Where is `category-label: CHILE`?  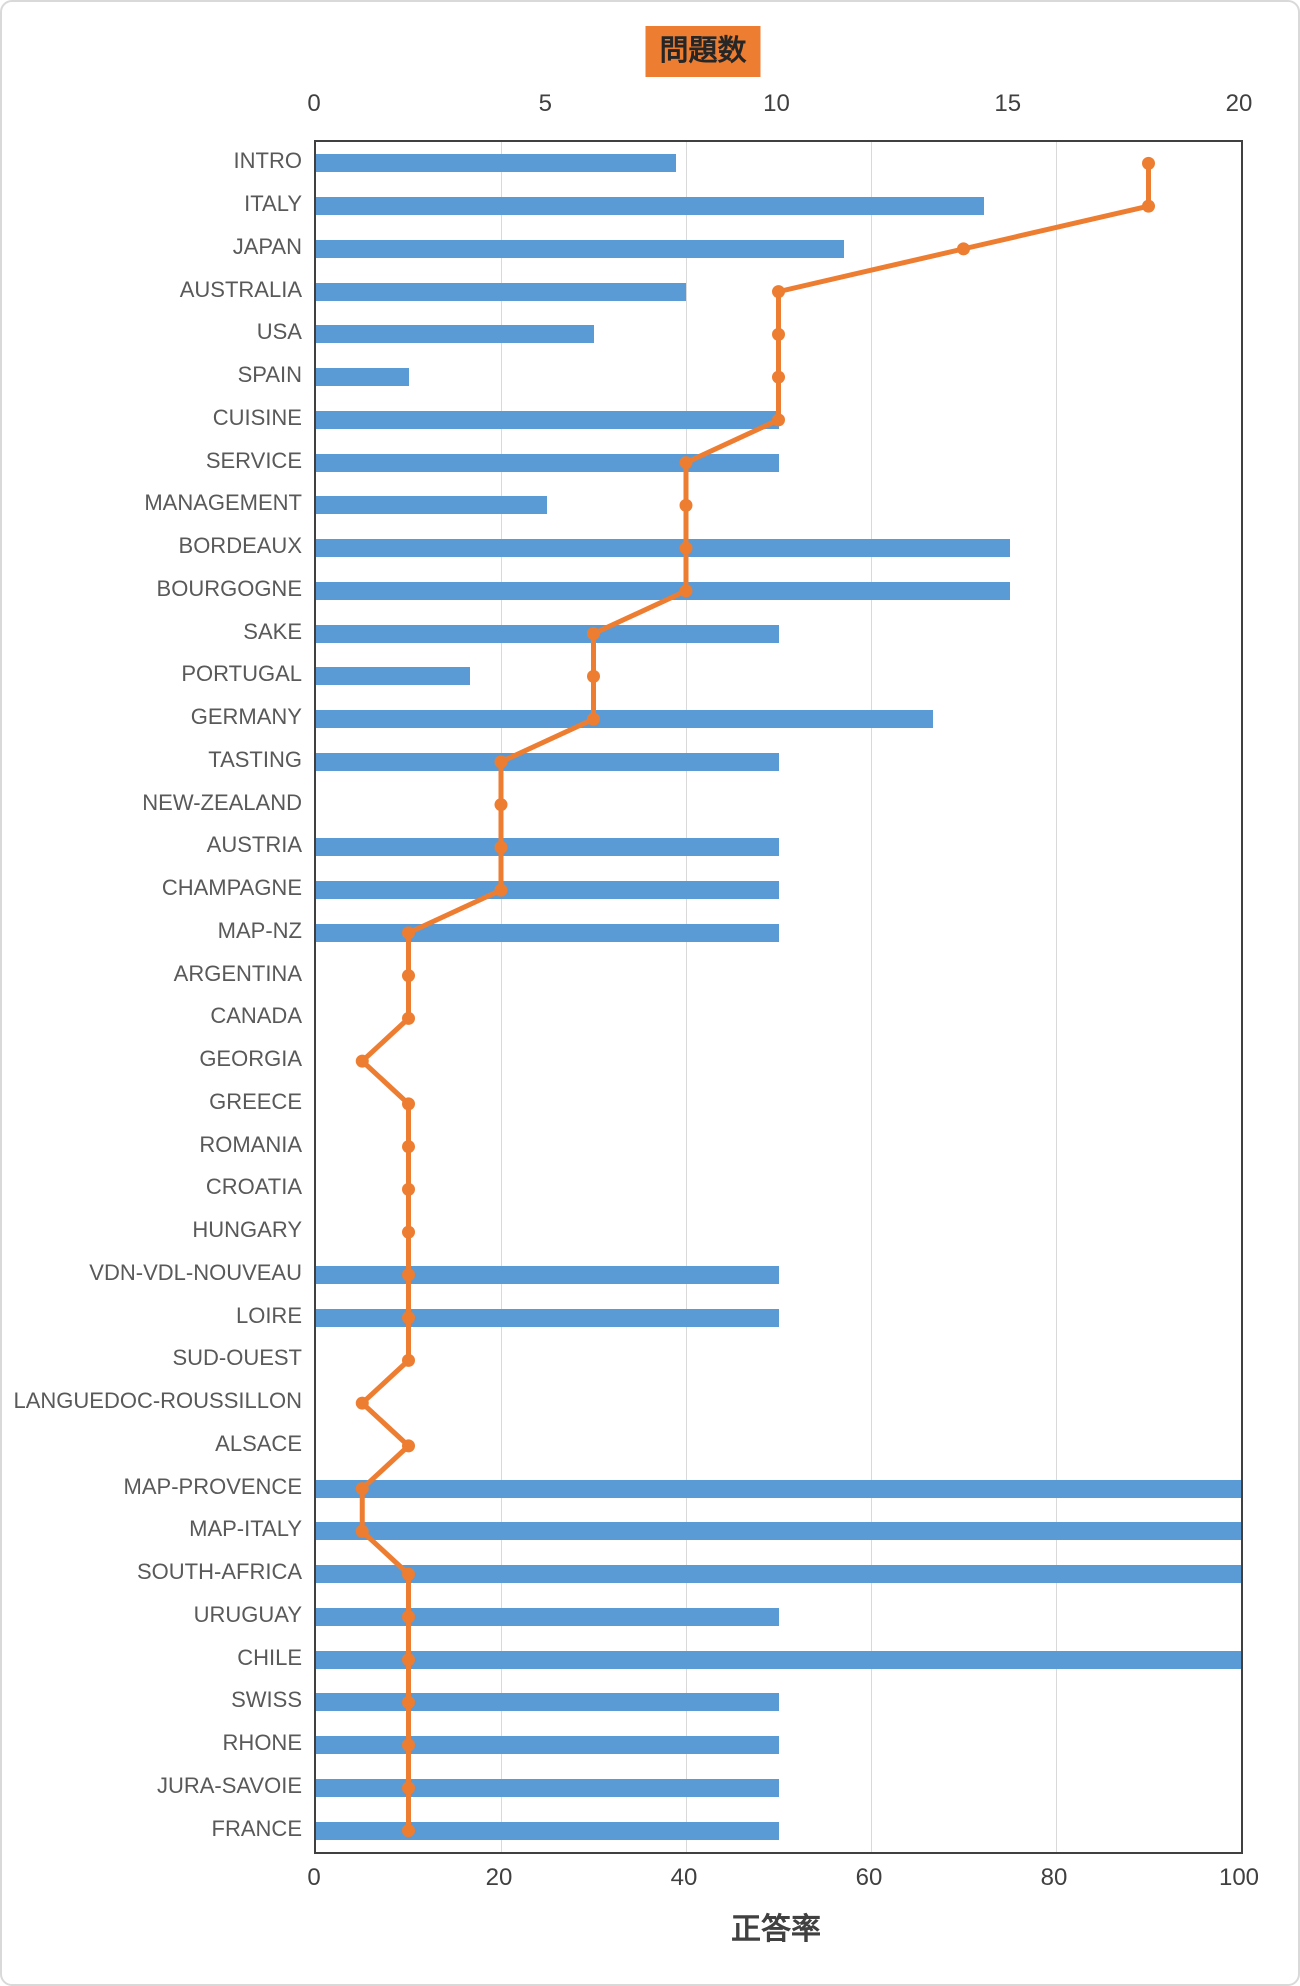
category-label: CHILE is located at coordinates (269, 1657).